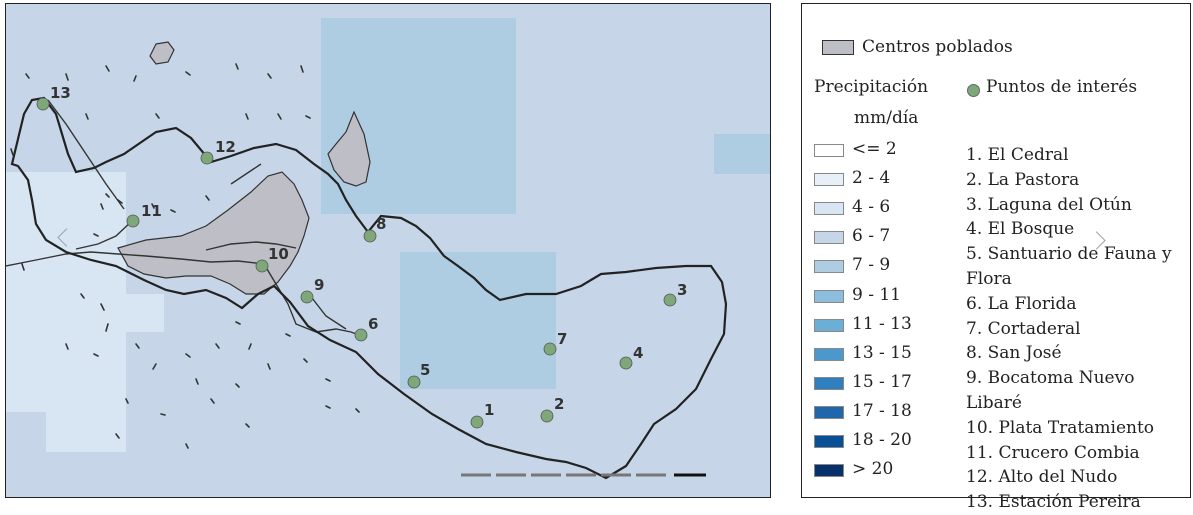 This screenshot has height=515, width=1193. Describe the element at coordinates (871, 87) in the screenshot. I see `precip-title: Precipitación` at that location.